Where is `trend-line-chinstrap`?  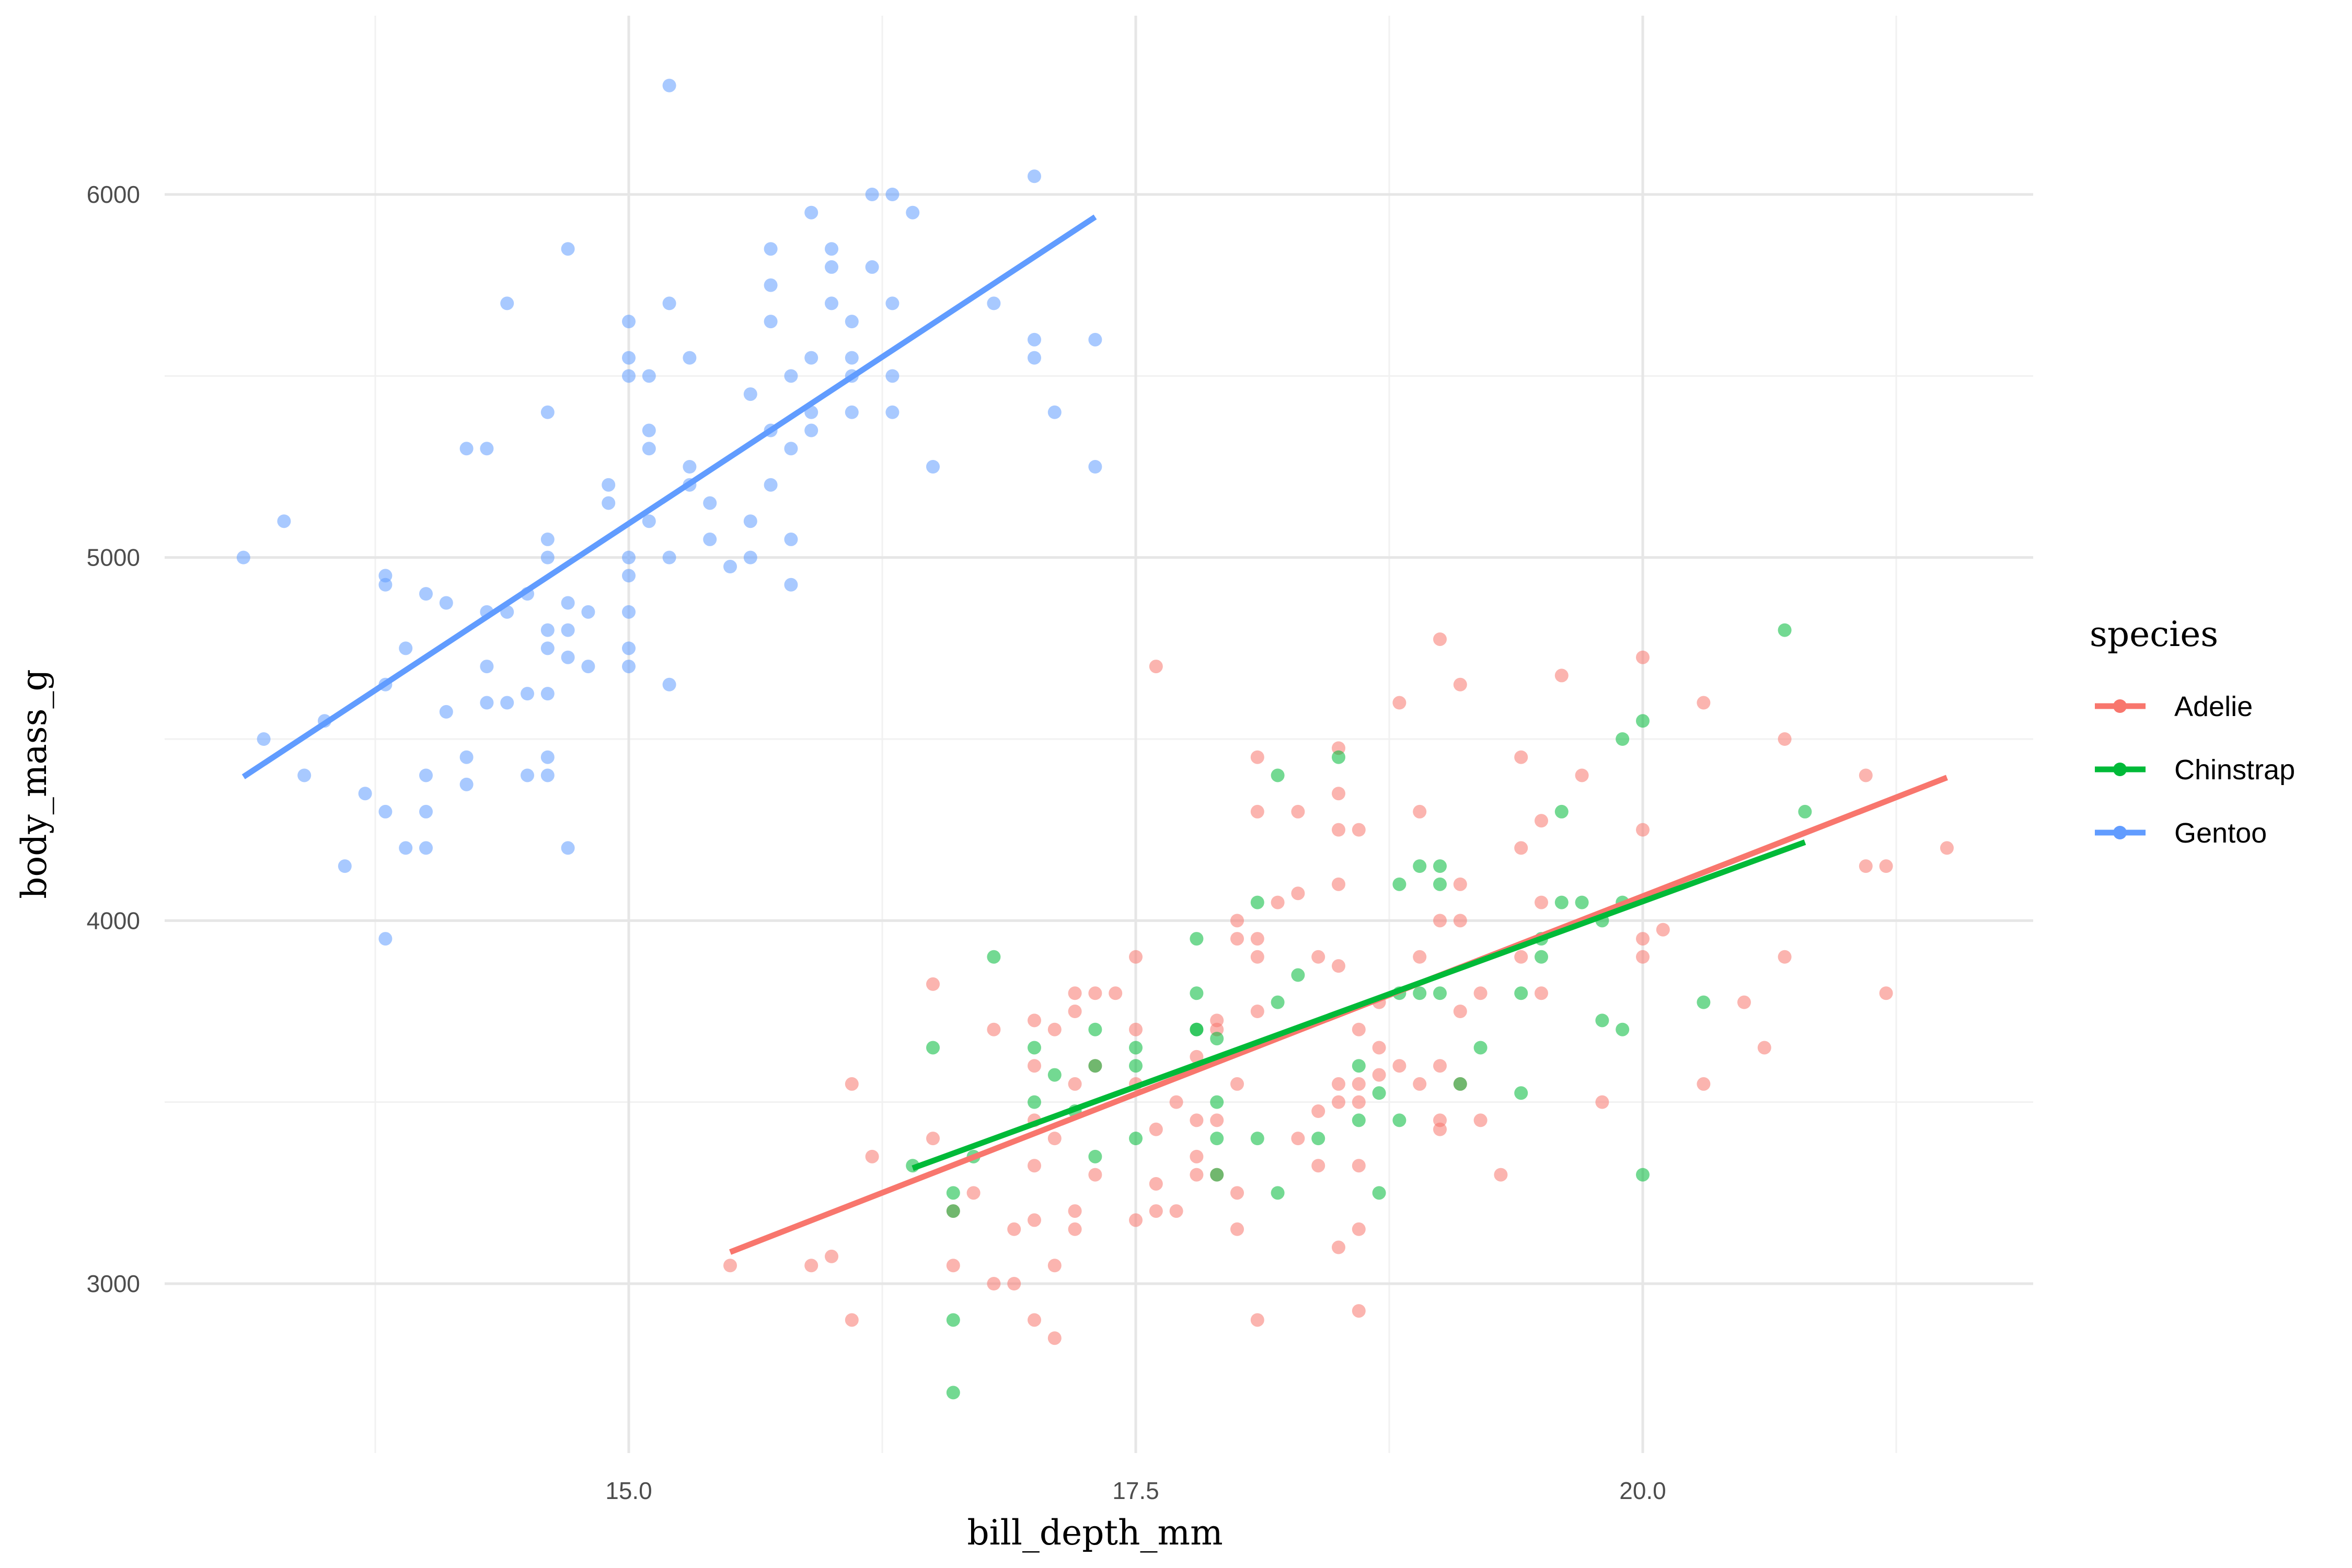 trend-line-chinstrap is located at coordinates (1359, 1005).